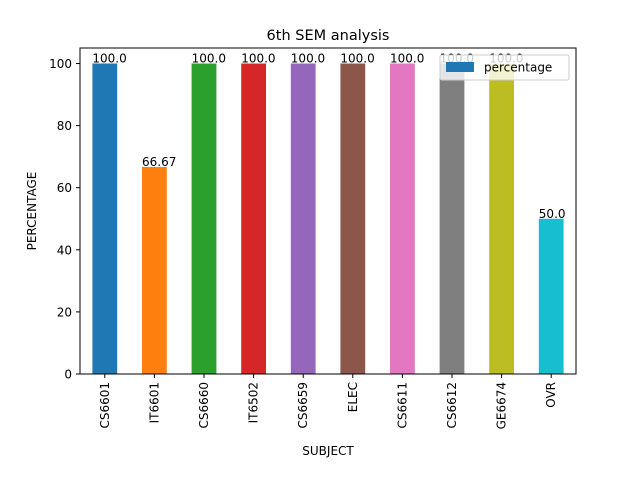  Describe the element at coordinates (159, 162) in the screenshot. I see `data-label: 66.67` at that location.